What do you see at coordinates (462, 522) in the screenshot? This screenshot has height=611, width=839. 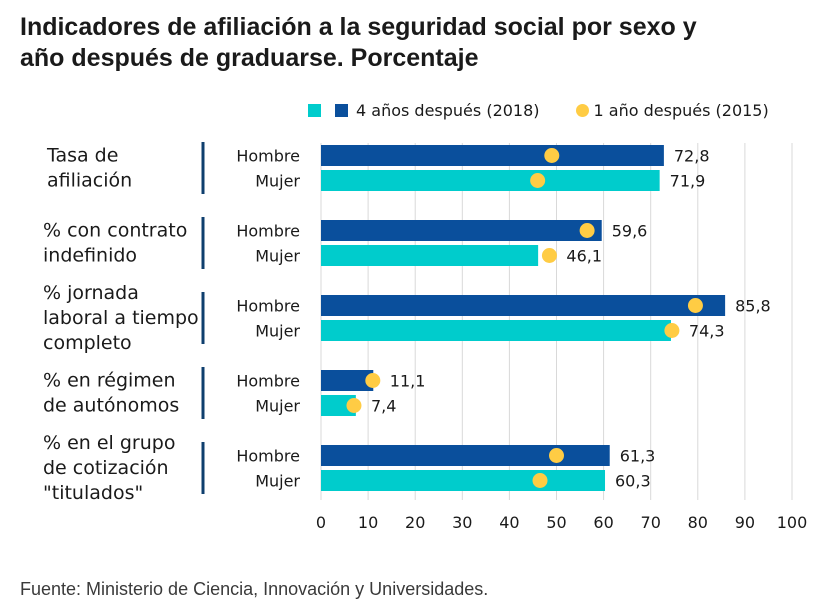 I see `x-tick-label: 30` at bounding box center [462, 522].